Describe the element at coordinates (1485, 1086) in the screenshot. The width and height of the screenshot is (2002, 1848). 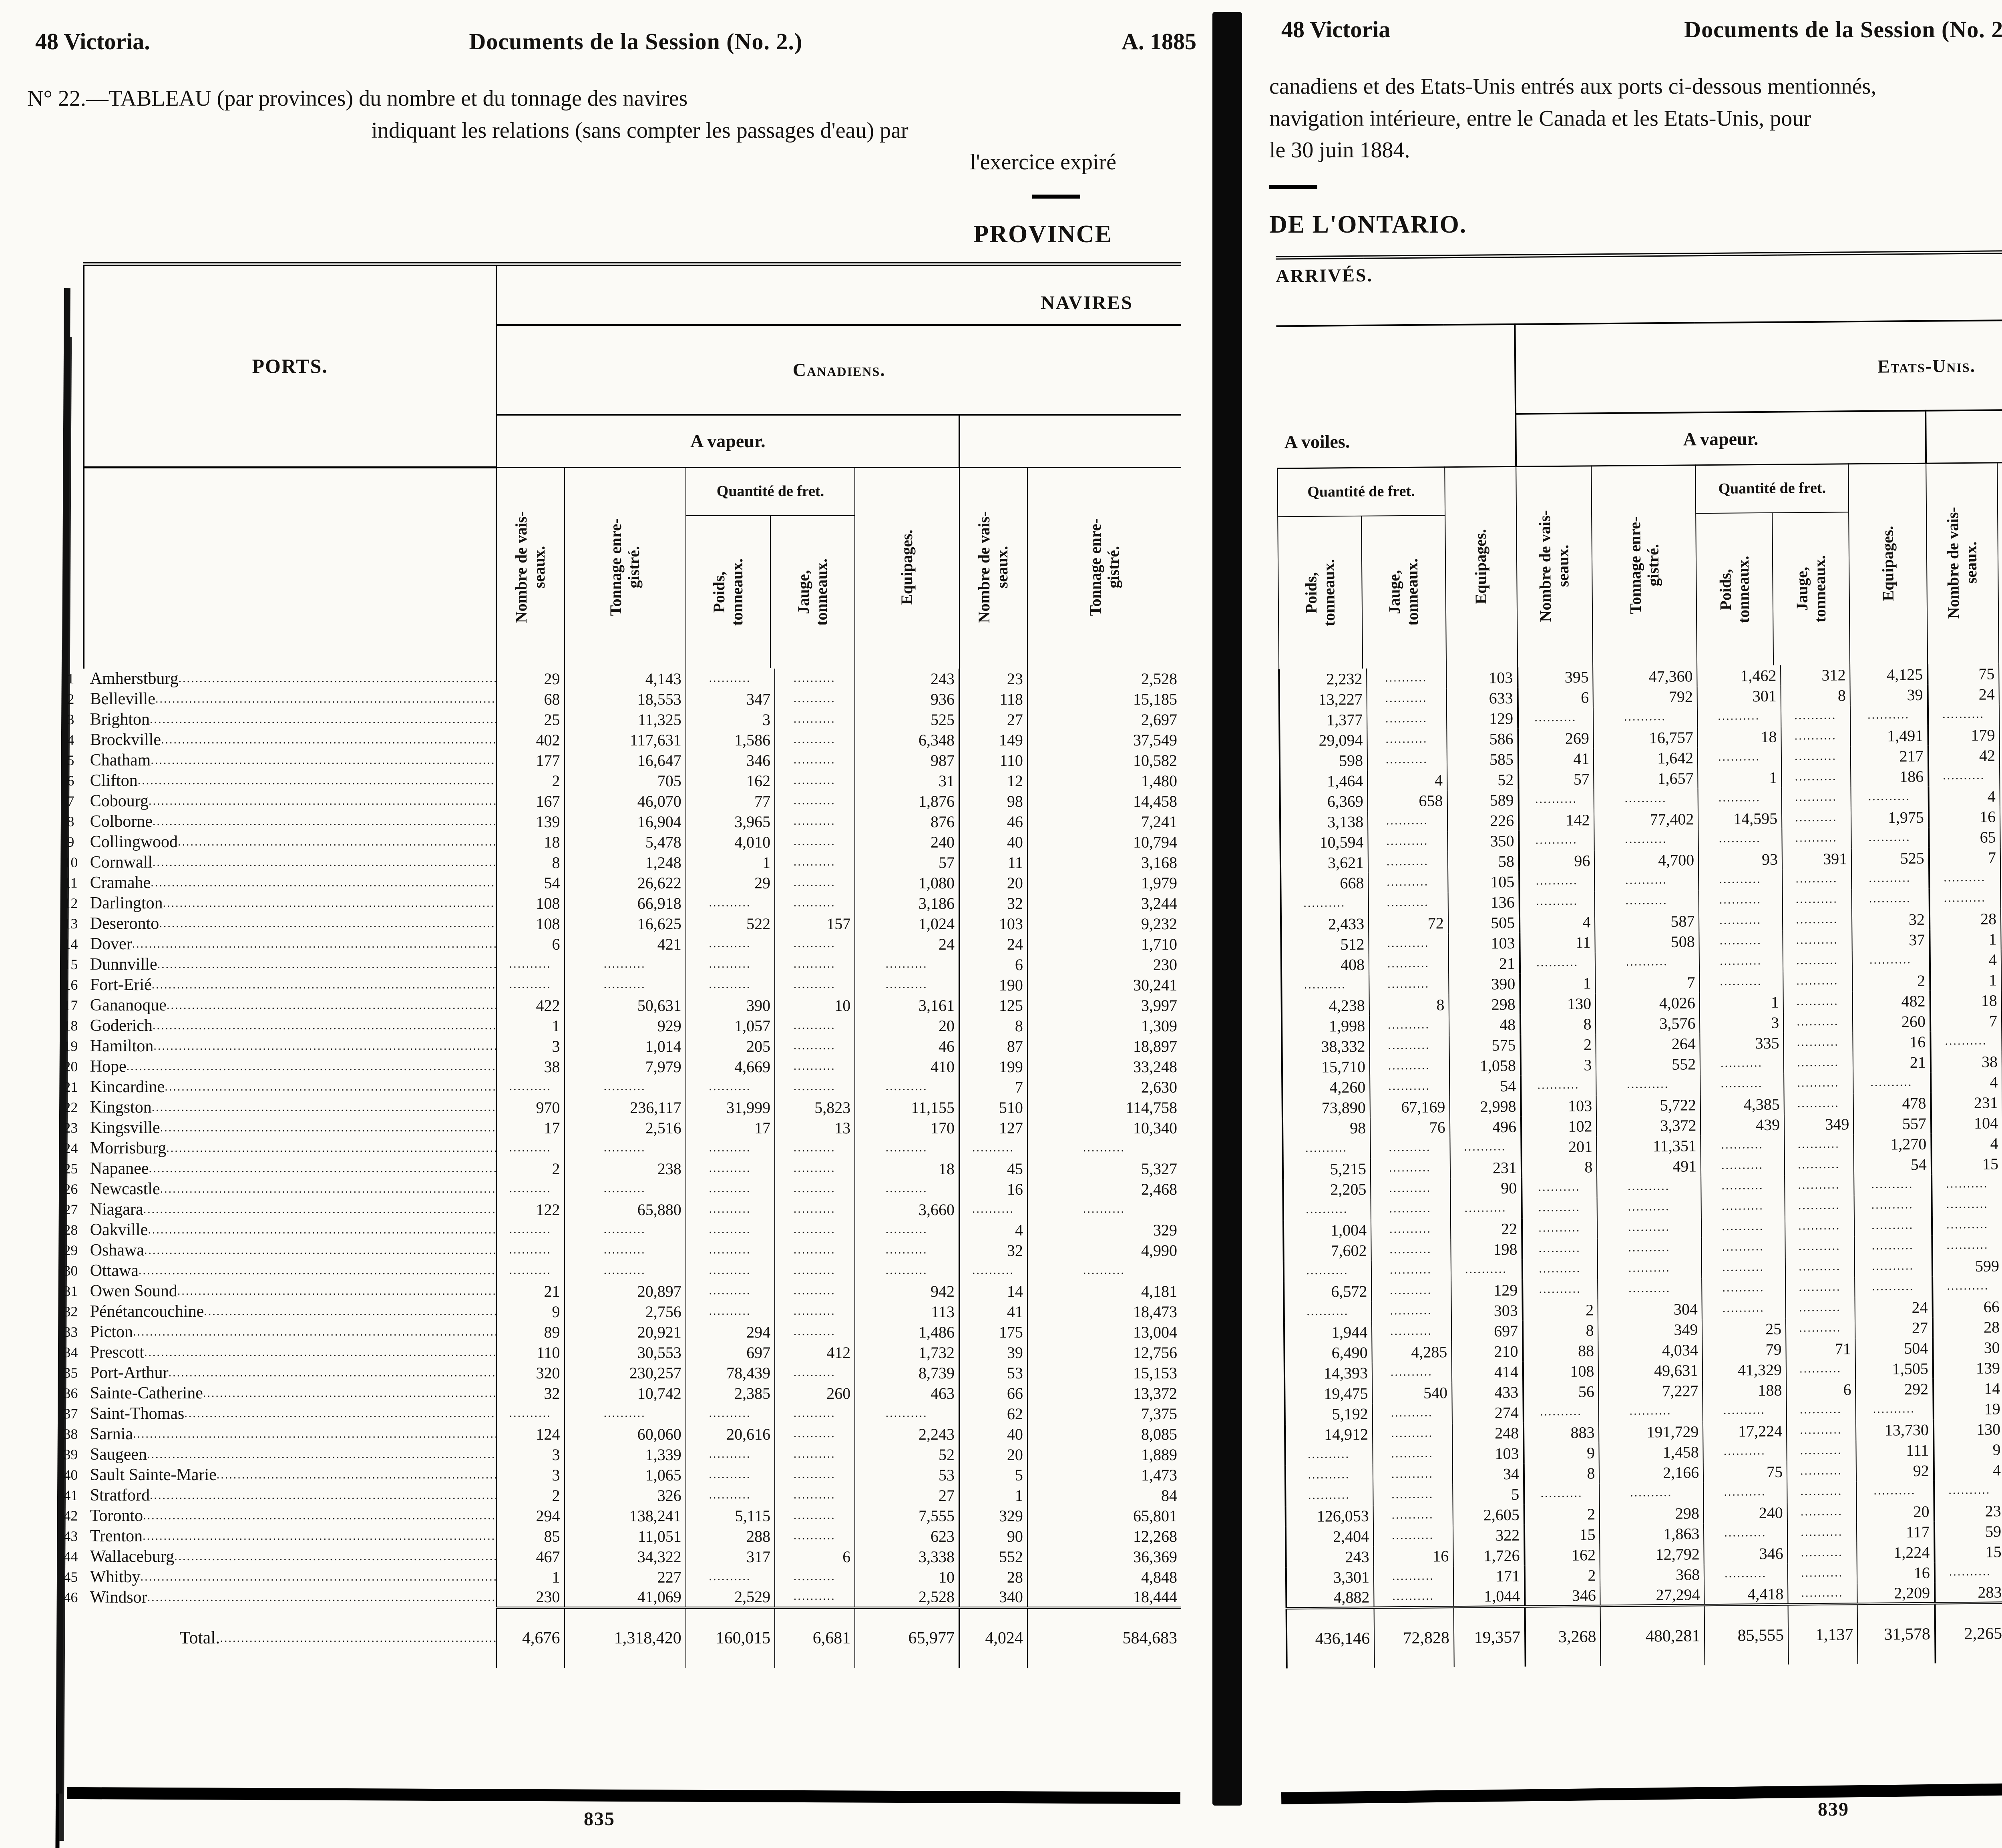
I see `table-cell: 54` at that location.